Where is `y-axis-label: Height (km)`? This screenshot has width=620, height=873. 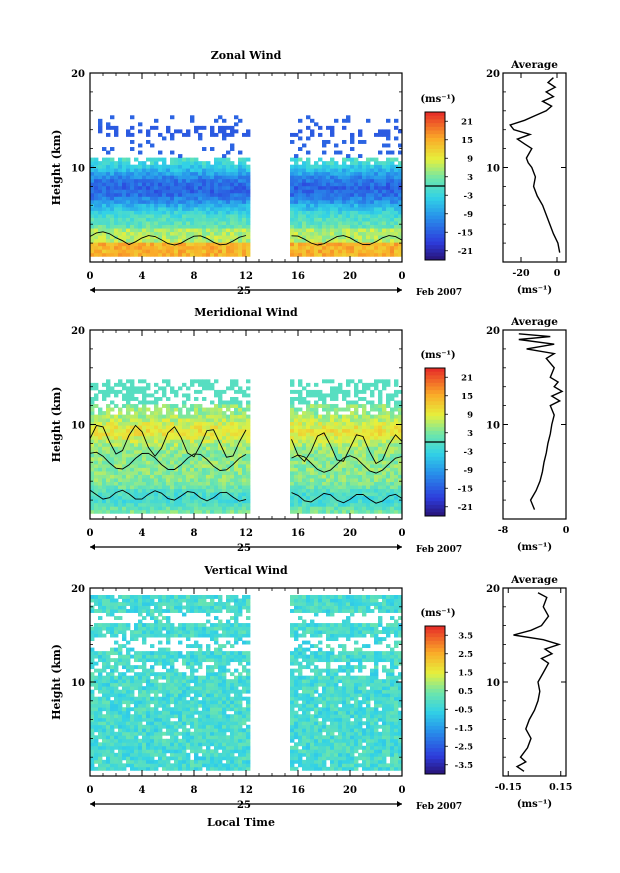 y-axis-label: Height (km) is located at coordinates (56, 425).